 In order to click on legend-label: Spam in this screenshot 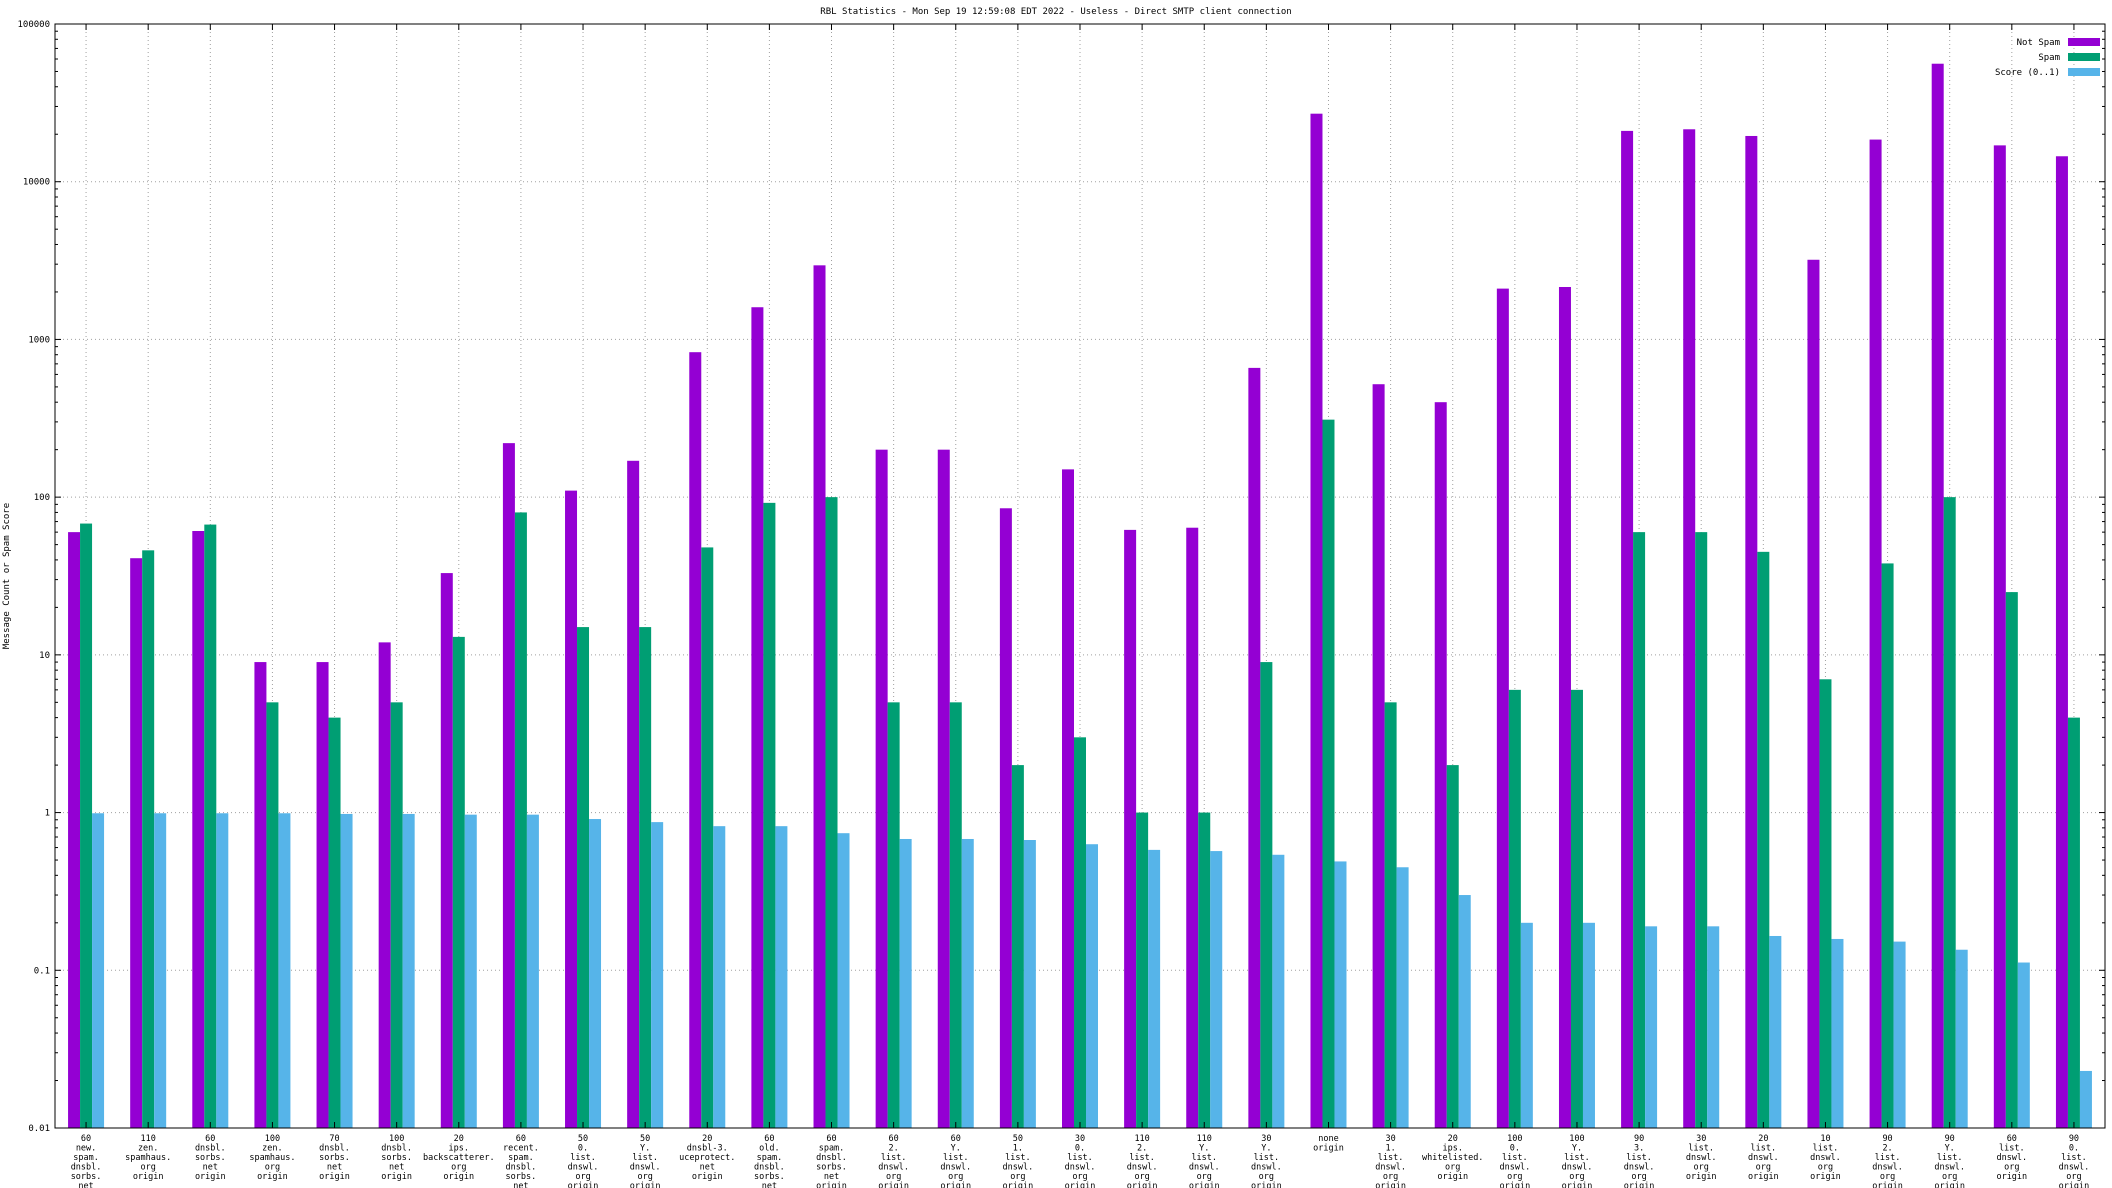, I will do `click(2049, 58)`.